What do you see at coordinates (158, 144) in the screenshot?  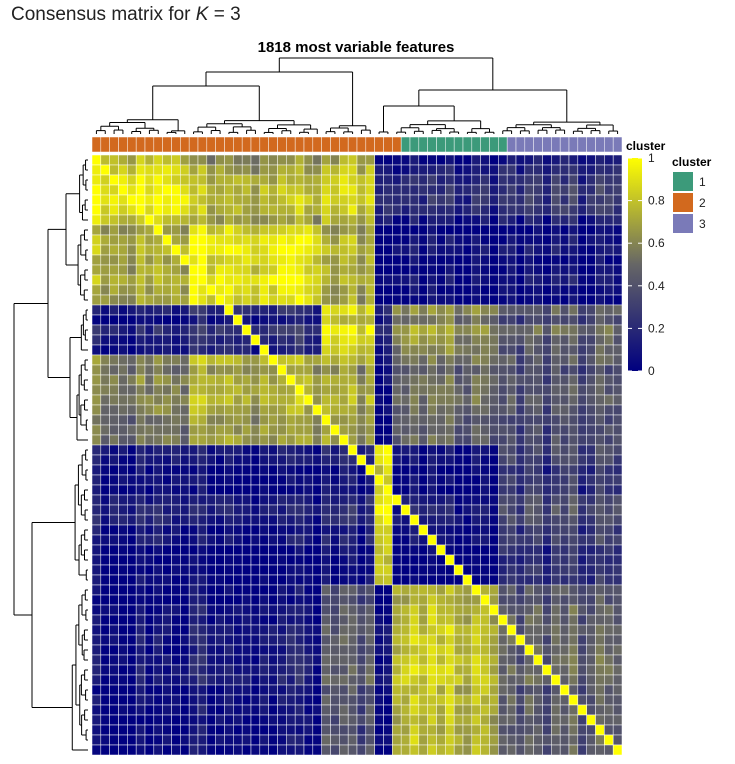 I see `annotation-cell` at bounding box center [158, 144].